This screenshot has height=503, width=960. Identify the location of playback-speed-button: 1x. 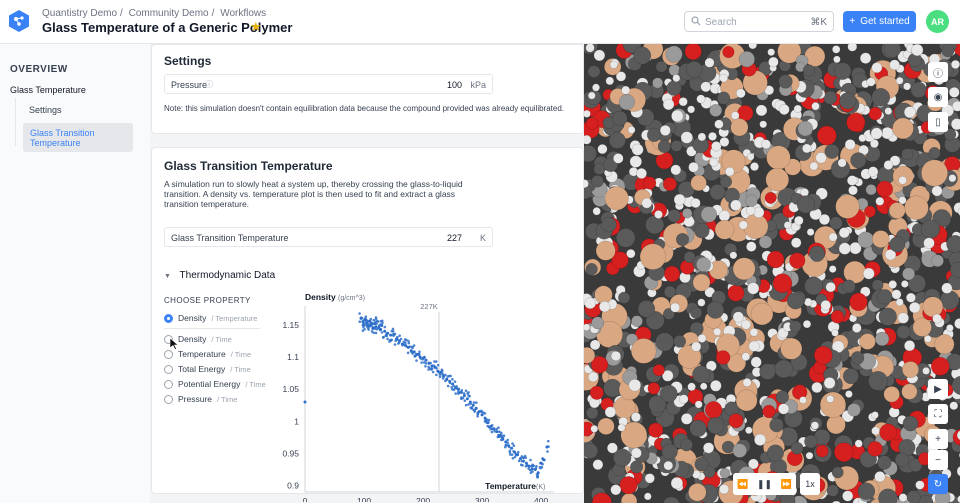
(810, 484).